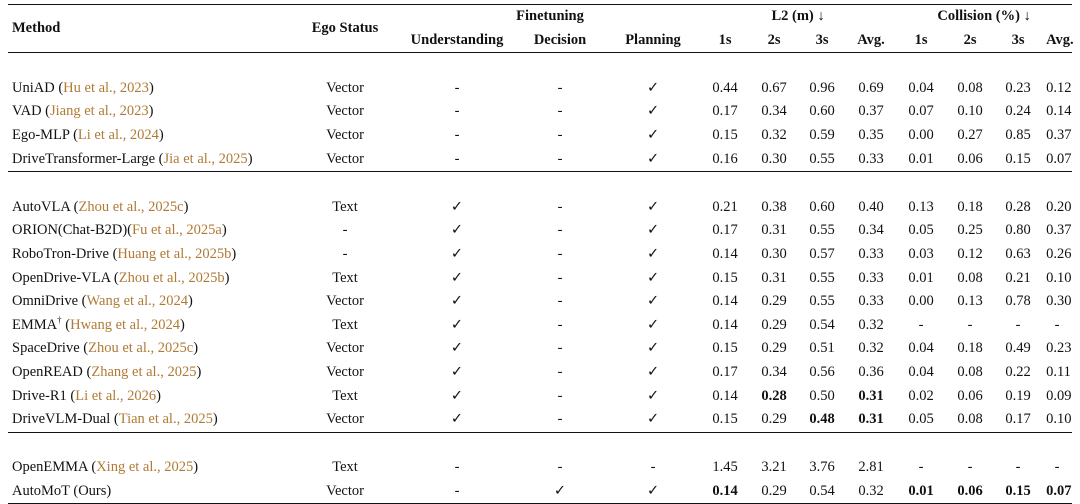 Image resolution: width=1080 pixels, height=504 pixels. Describe the element at coordinates (1059, 206) in the screenshot. I see `collision-value-cell: 0.20` at that location.